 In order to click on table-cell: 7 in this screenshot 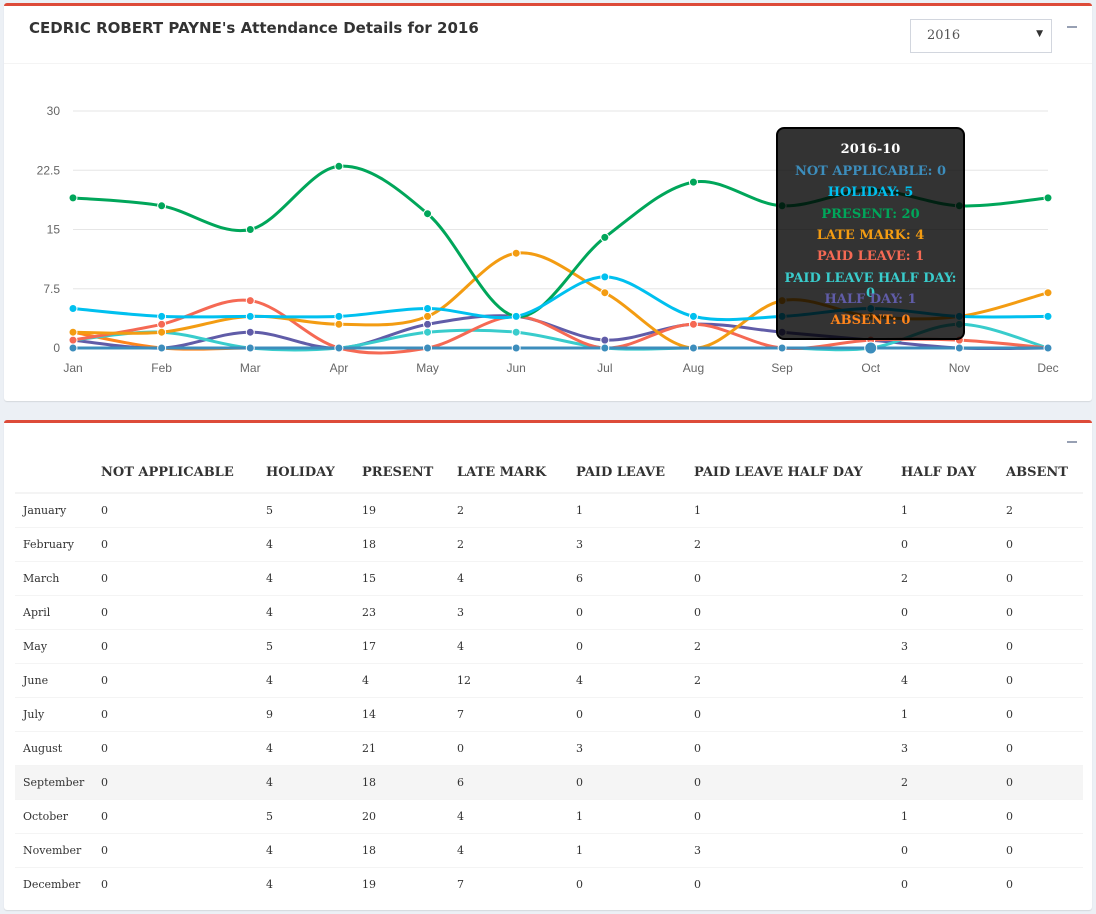, I will do `click(508, 883)`.